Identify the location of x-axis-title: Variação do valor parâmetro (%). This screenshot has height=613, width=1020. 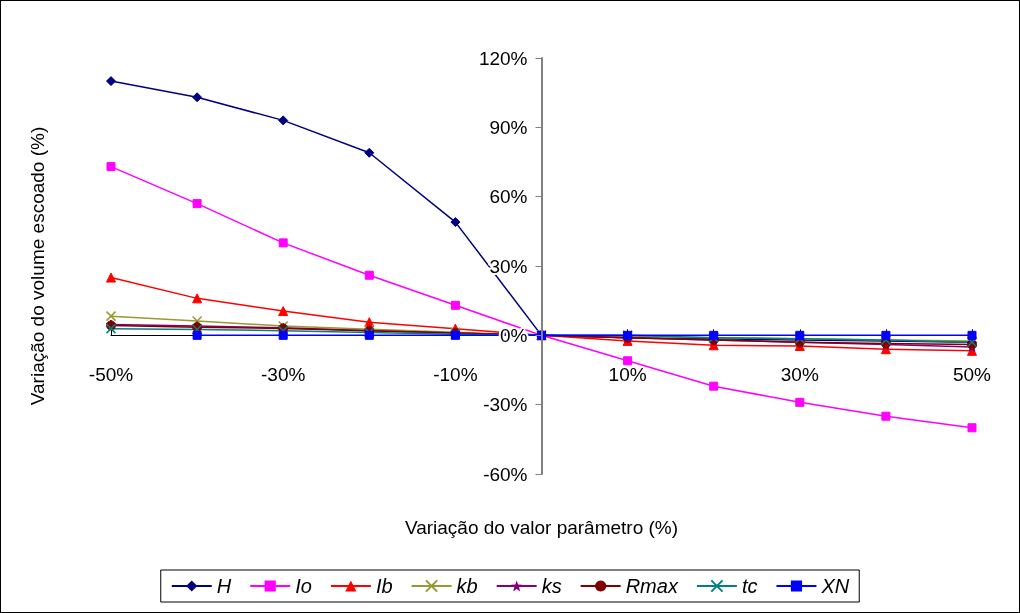
(541, 528).